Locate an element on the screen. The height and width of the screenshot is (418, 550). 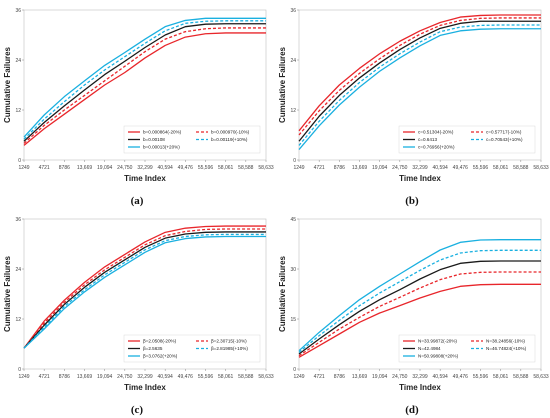
legend-item-3: b=0.00108 is located at coordinates (146, 139).